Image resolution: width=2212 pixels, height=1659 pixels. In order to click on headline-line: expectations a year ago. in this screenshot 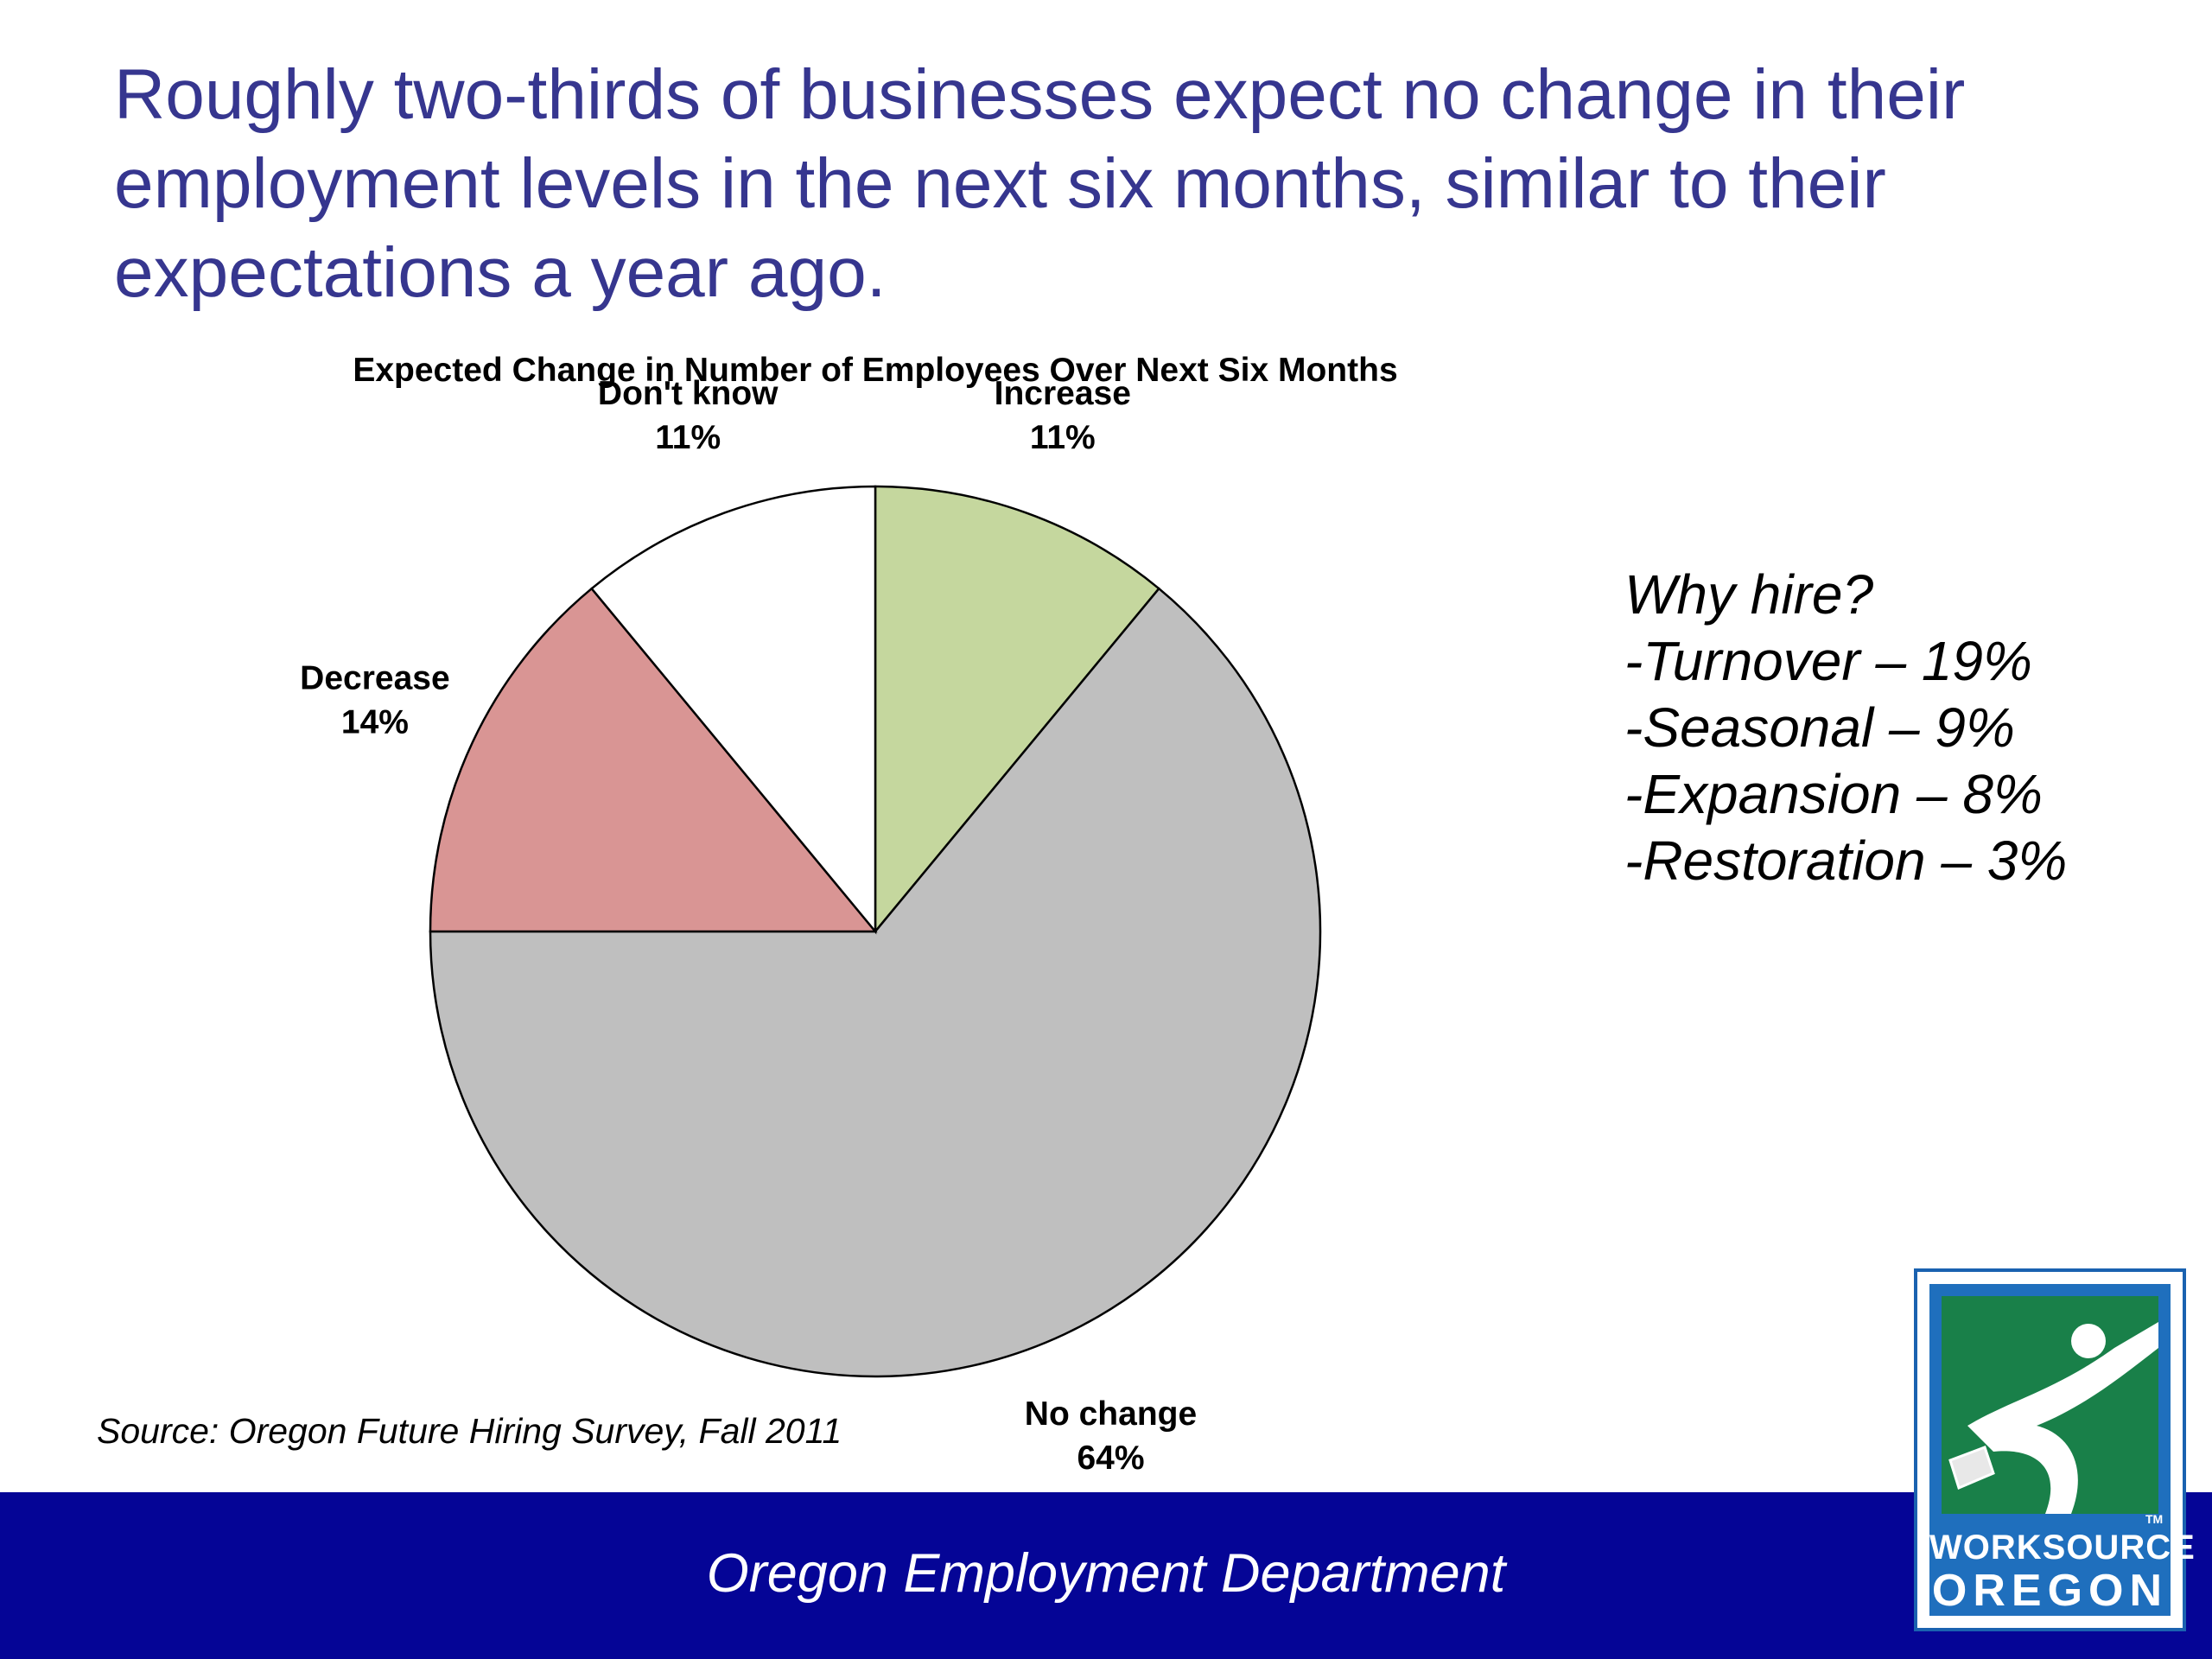, I will do `click(500, 272)`.